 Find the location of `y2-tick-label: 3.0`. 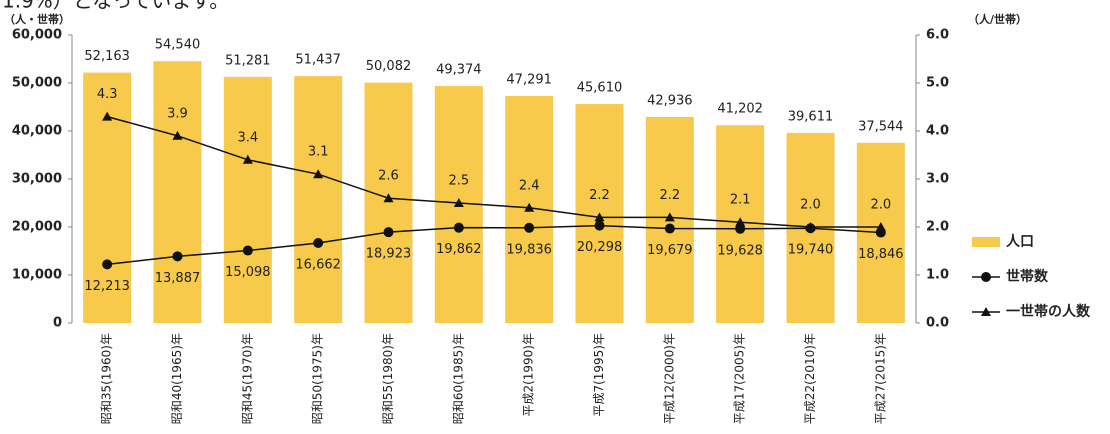

y2-tick-label: 3.0 is located at coordinates (937, 179).